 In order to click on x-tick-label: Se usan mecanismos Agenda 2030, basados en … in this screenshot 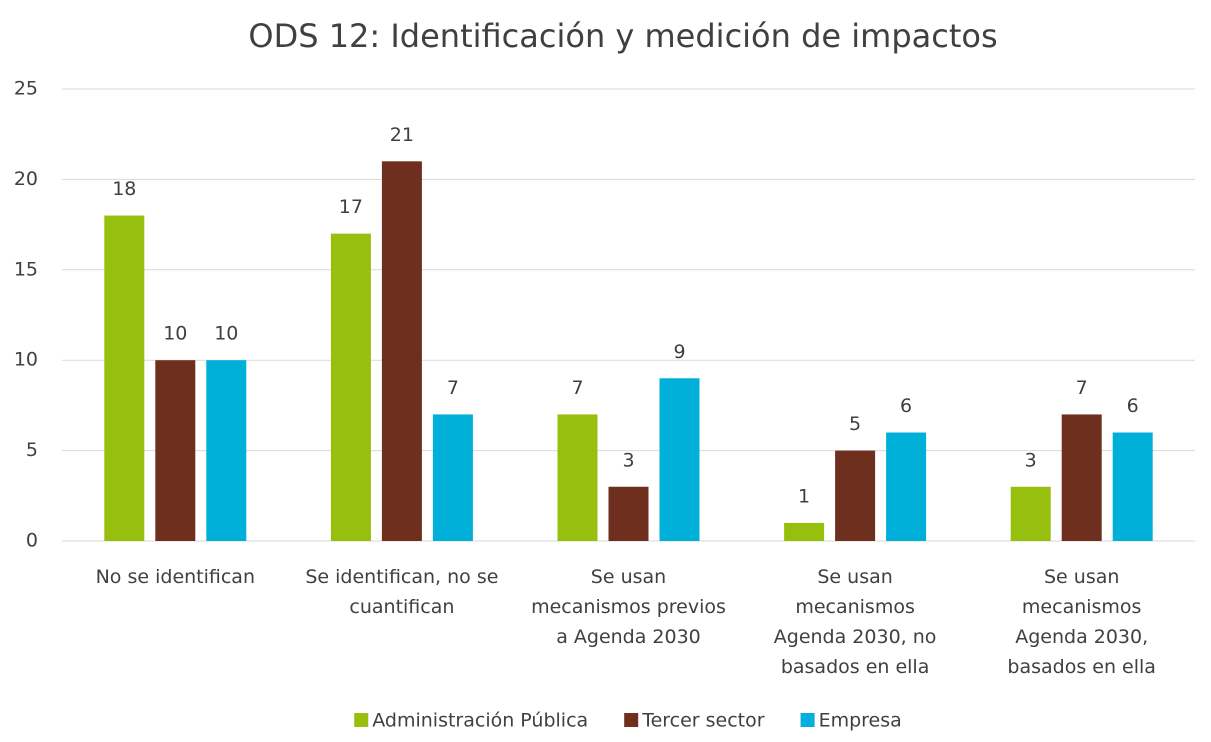, I will do `click(1081, 622)`.